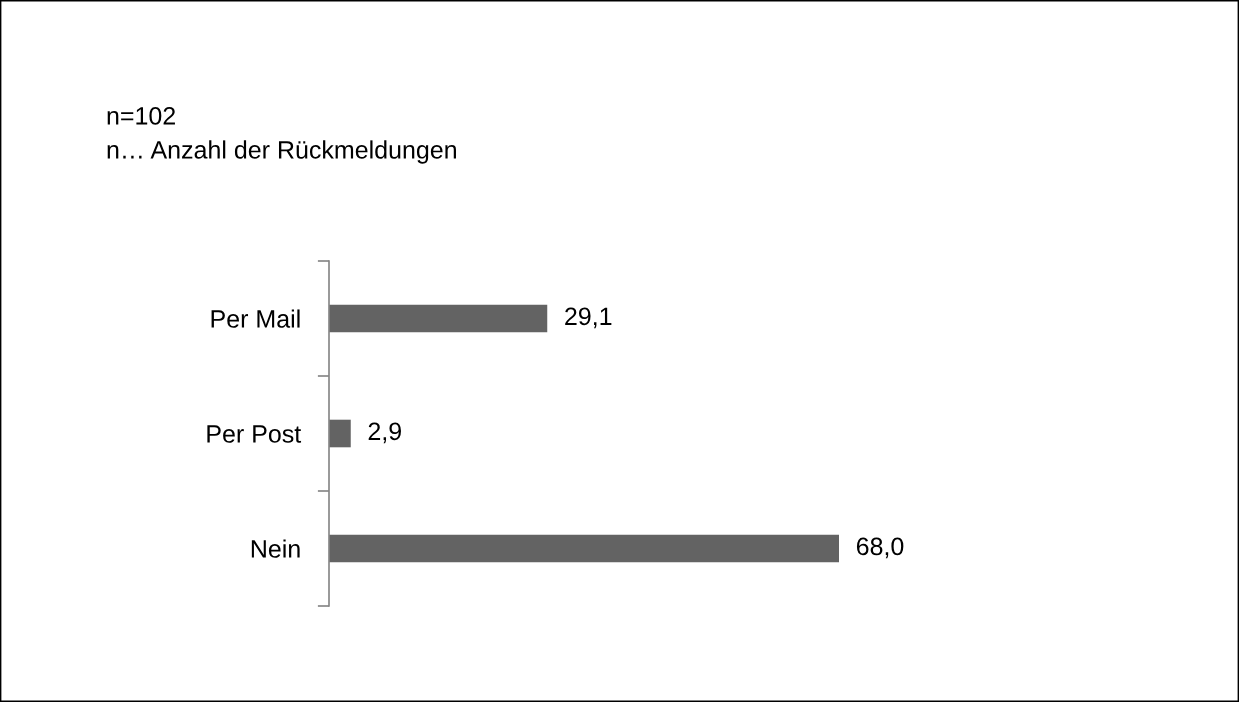 Image resolution: width=1239 pixels, height=702 pixels. Describe the element at coordinates (880, 548) in the screenshot. I see `data-label: 68,0` at that location.